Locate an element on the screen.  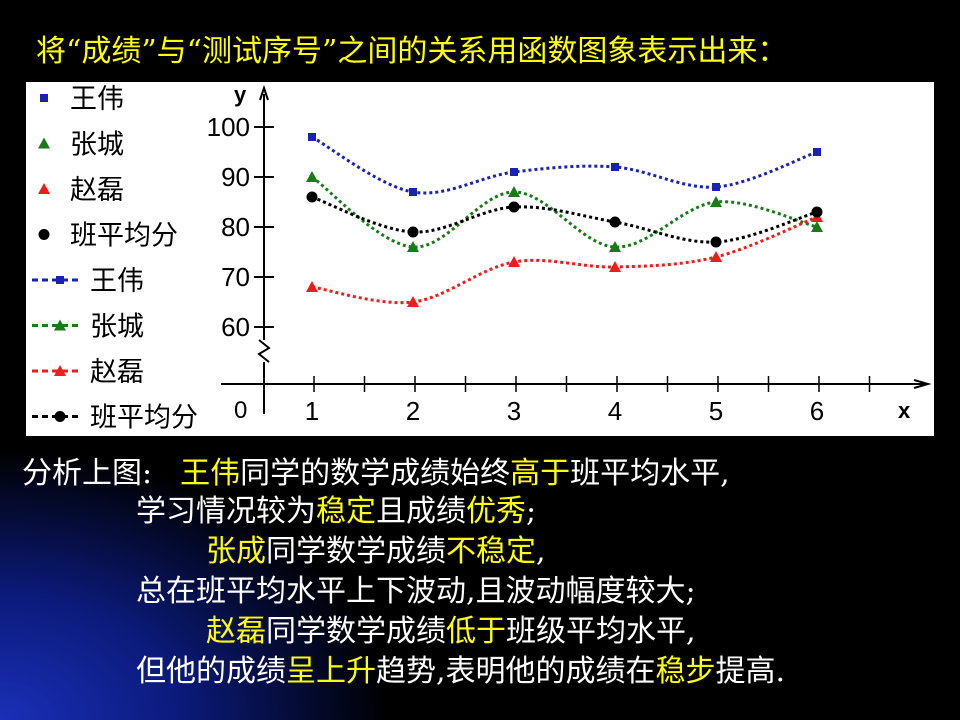
y-tick-label: 100 is located at coordinates (228, 127).